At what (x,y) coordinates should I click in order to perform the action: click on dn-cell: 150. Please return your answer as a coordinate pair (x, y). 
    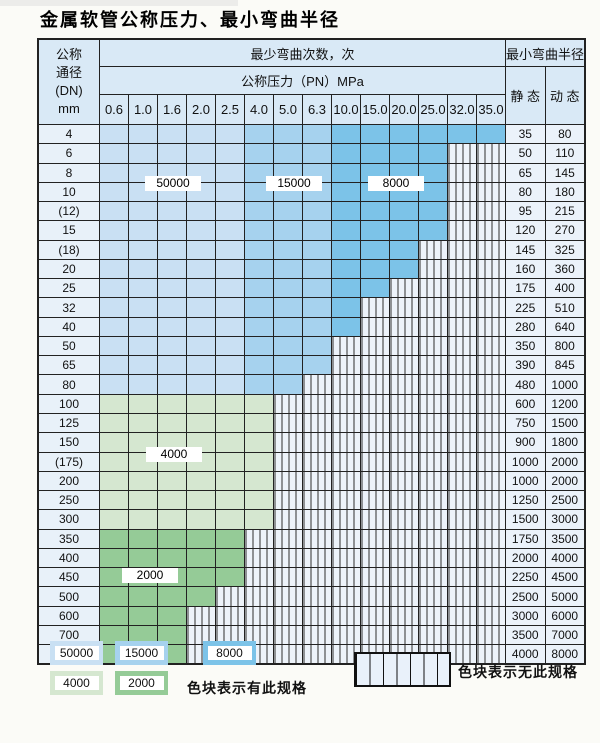
    Looking at the image, I should click on (68, 442).